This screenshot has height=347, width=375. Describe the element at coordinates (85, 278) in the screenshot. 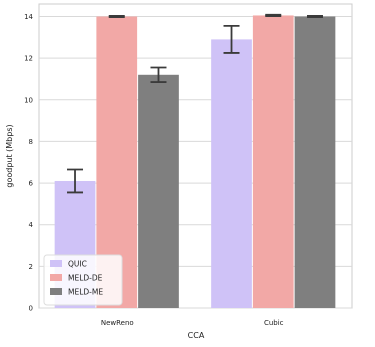

I see `legend-label: MELD-DE` at that location.